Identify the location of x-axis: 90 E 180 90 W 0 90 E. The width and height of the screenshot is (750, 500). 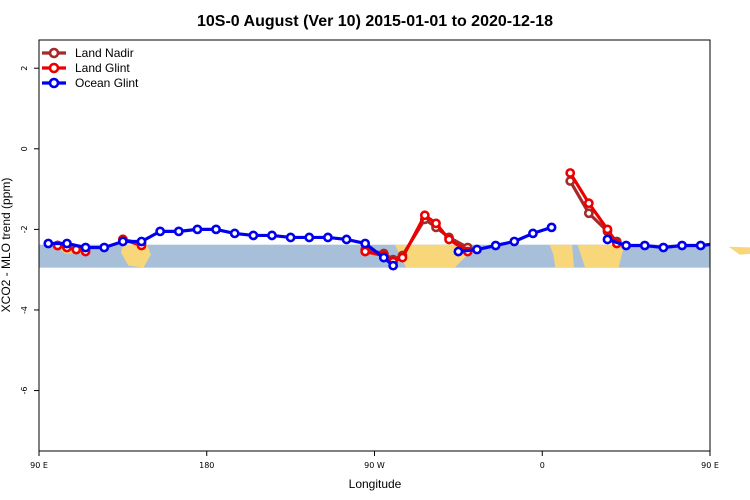
(374, 460).